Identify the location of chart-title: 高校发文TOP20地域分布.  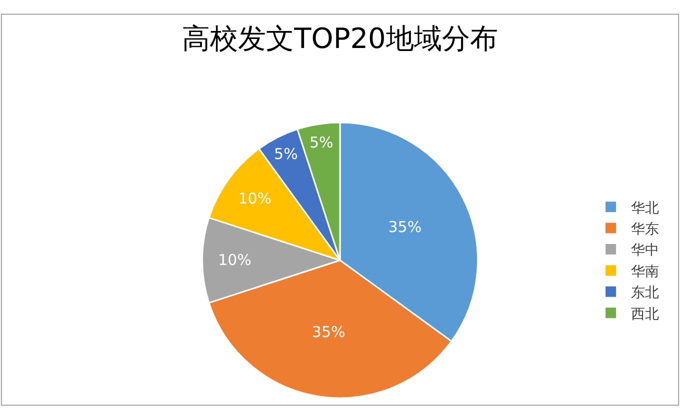
(340, 39).